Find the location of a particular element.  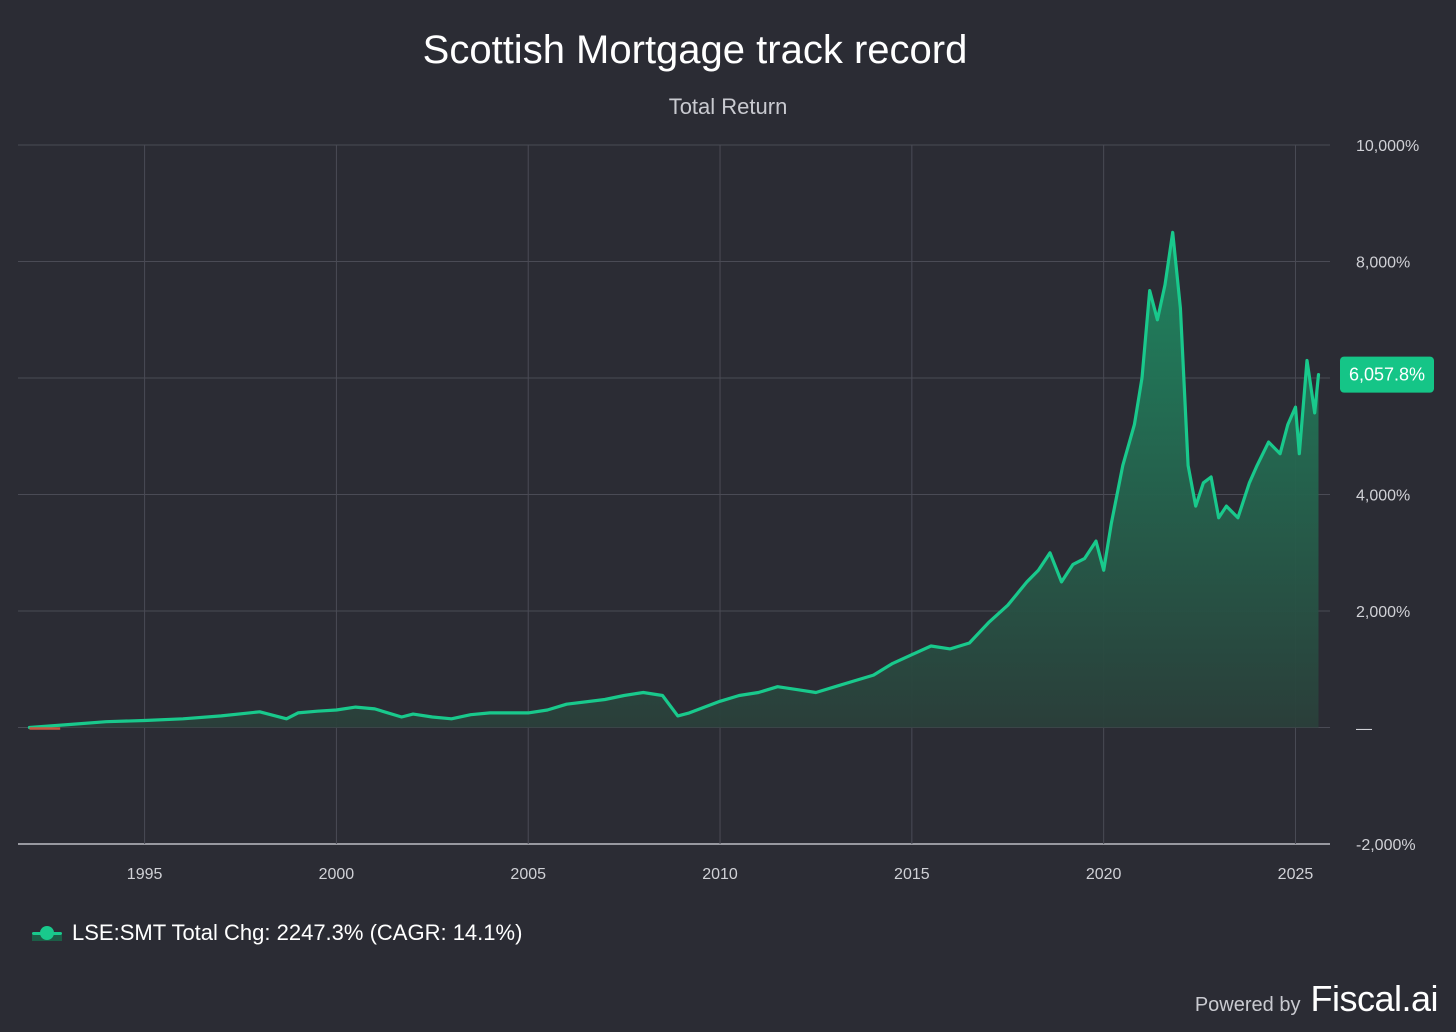

chart-subtitle: Total Return is located at coordinates (728, 106).